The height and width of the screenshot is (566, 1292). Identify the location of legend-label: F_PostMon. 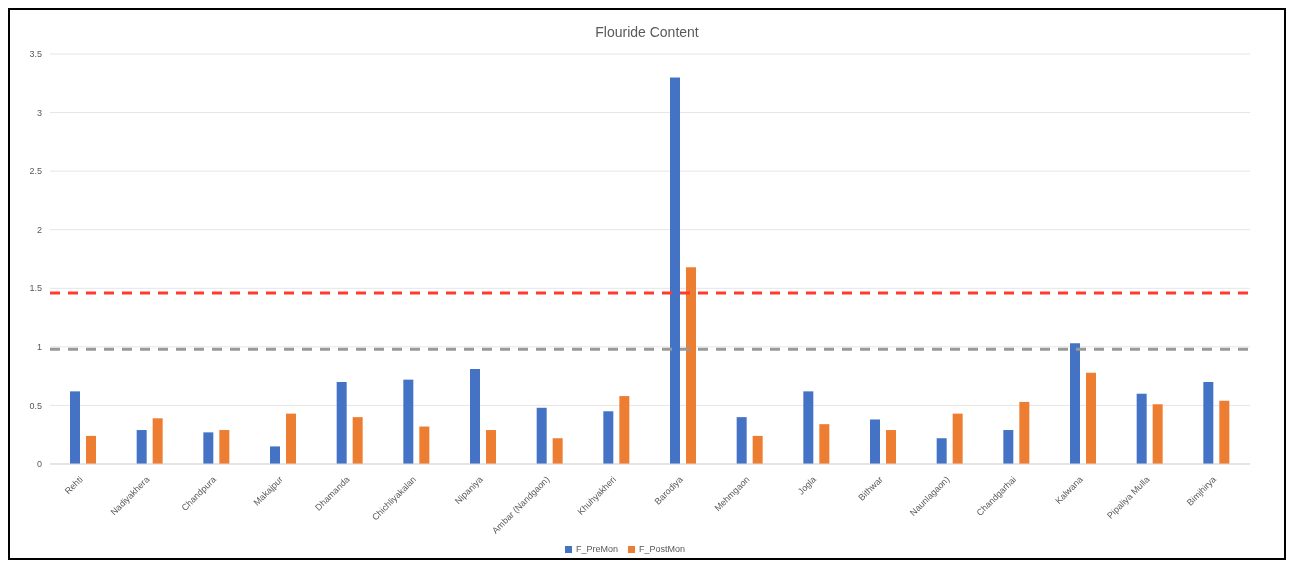
(662, 549).